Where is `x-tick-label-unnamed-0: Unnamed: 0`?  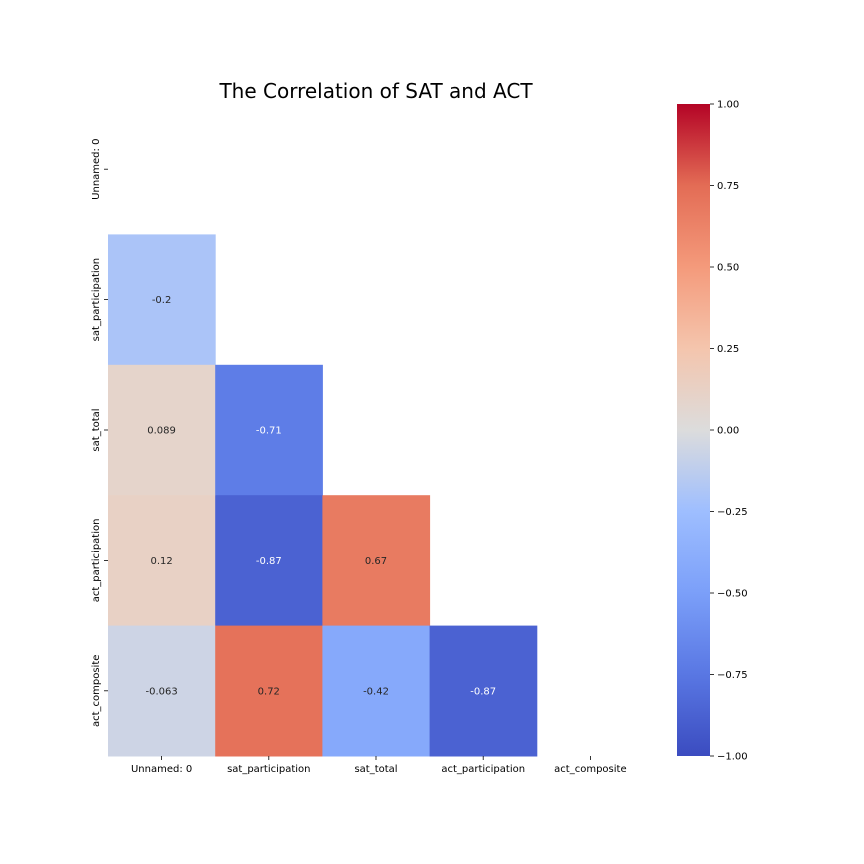 x-tick-label-unnamed-0: Unnamed: 0 is located at coordinates (161, 769).